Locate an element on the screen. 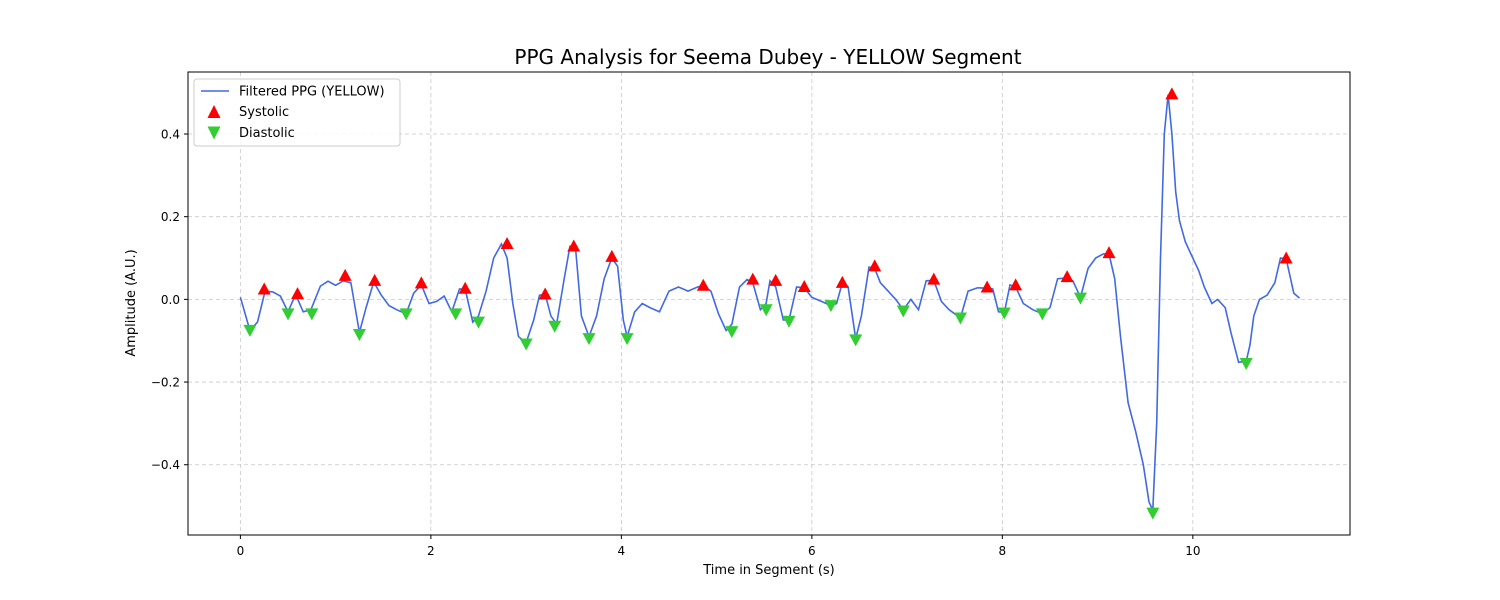  x-tick-label: 0 is located at coordinates (241, 551).